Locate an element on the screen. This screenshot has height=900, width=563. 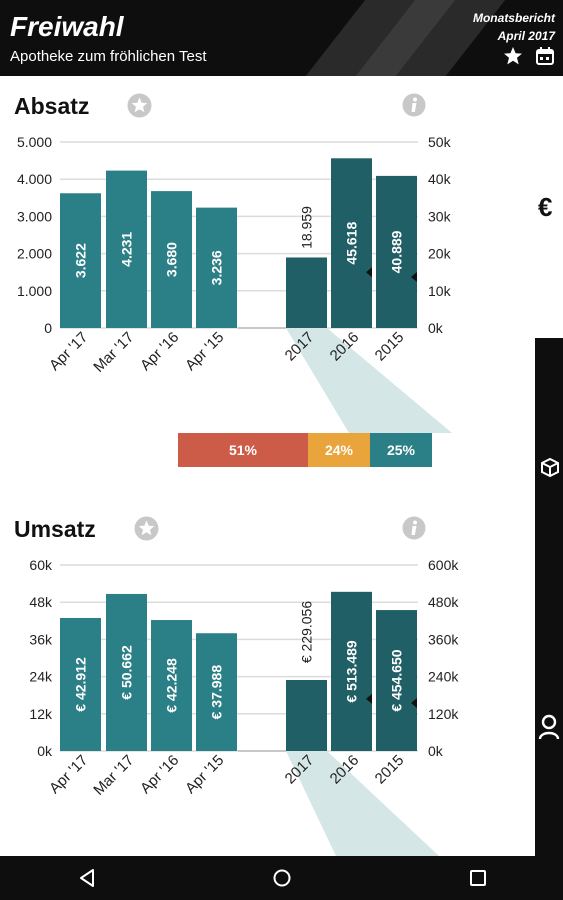
y-tick-label-left: 2.000 is located at coordinates (34, 254).